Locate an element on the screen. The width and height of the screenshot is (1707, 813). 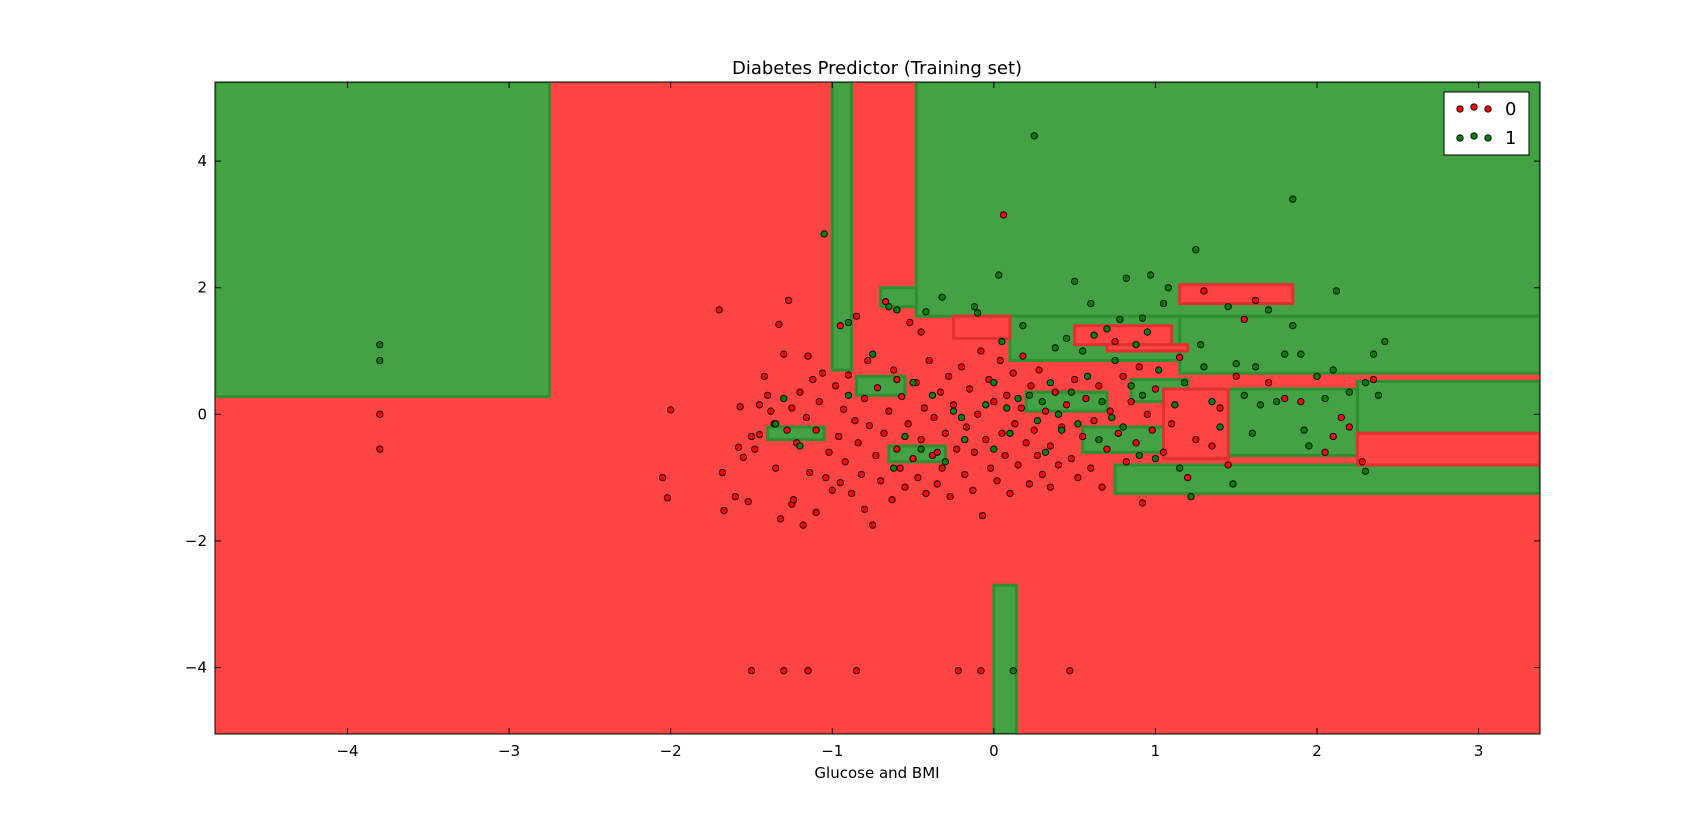
y-tick-label: 0 is located at coordinates (202, 414).